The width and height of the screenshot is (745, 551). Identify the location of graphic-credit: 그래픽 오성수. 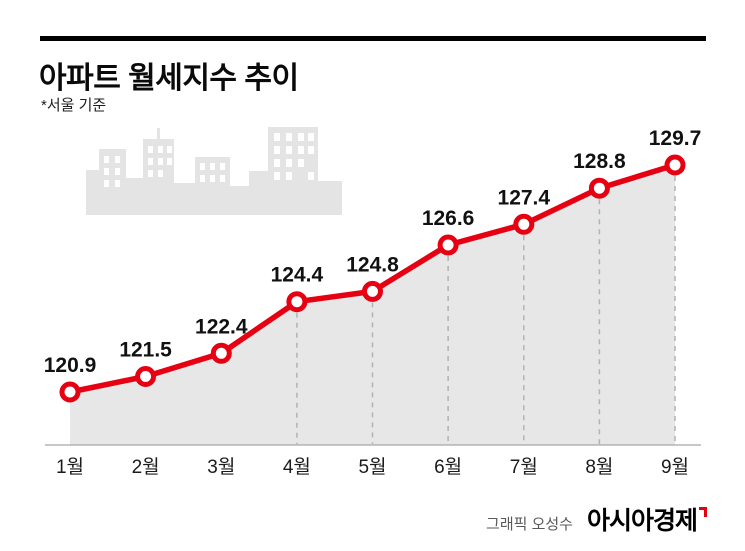
(529, 524).